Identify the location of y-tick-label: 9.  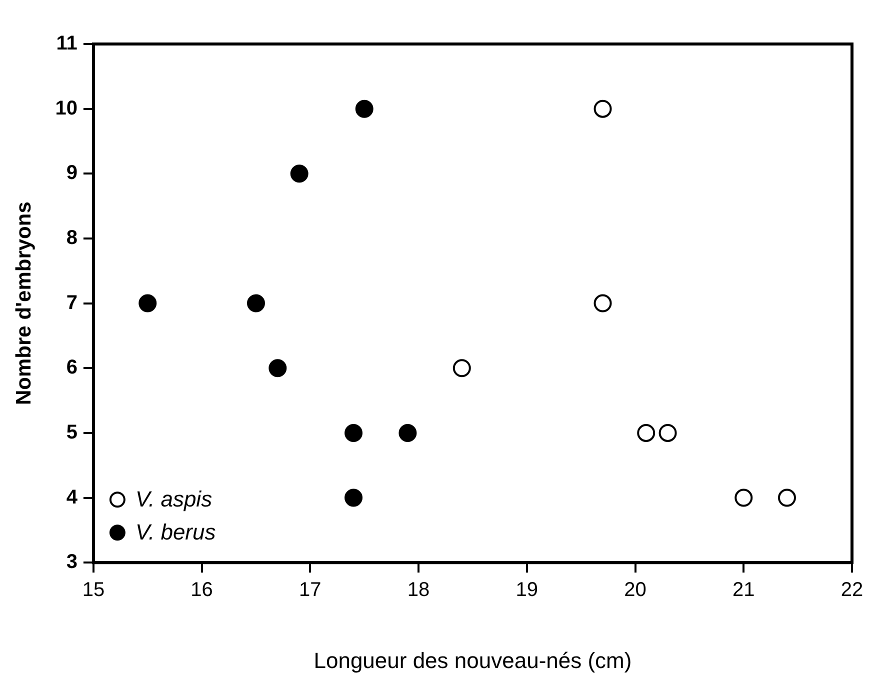
(72, 173).